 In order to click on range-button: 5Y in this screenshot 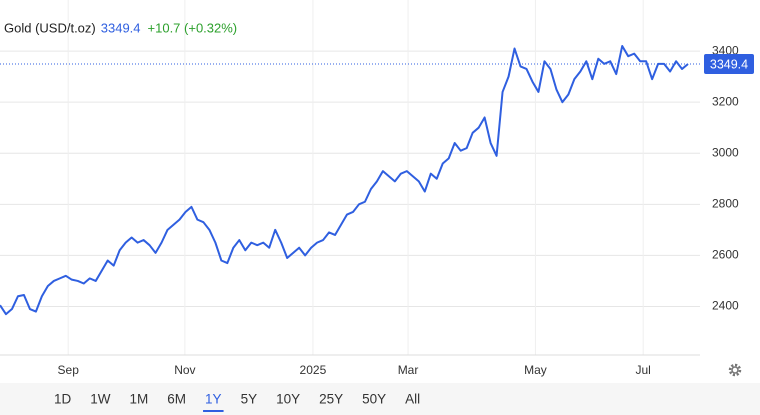, I will do `click(249, 399)`.